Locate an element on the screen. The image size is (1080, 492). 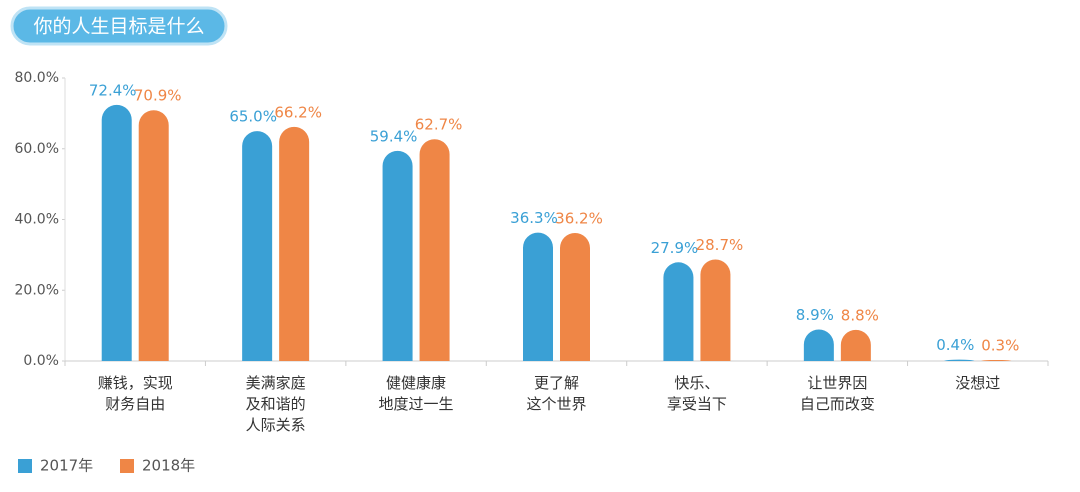
data-label: 62.7% is located at coordinates (439, 125).